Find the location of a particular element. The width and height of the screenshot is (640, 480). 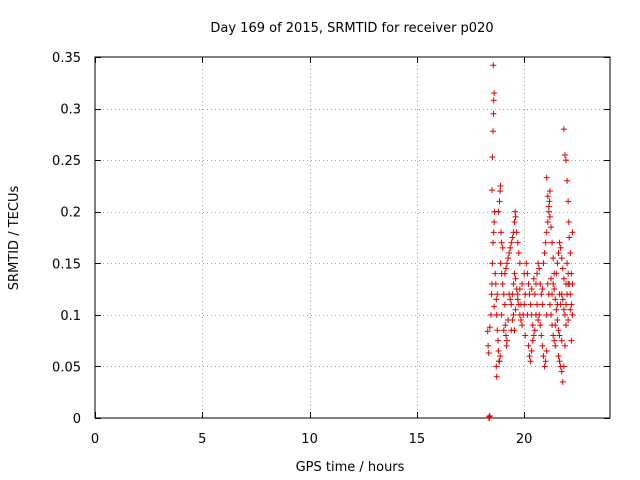

data-points is located at coordinates (530, 241).